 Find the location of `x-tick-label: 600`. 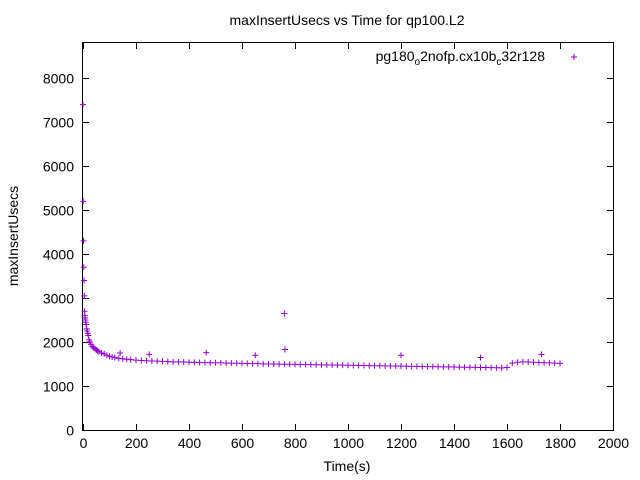

x-tick-label: 600 is located at coordinates (243, 443).